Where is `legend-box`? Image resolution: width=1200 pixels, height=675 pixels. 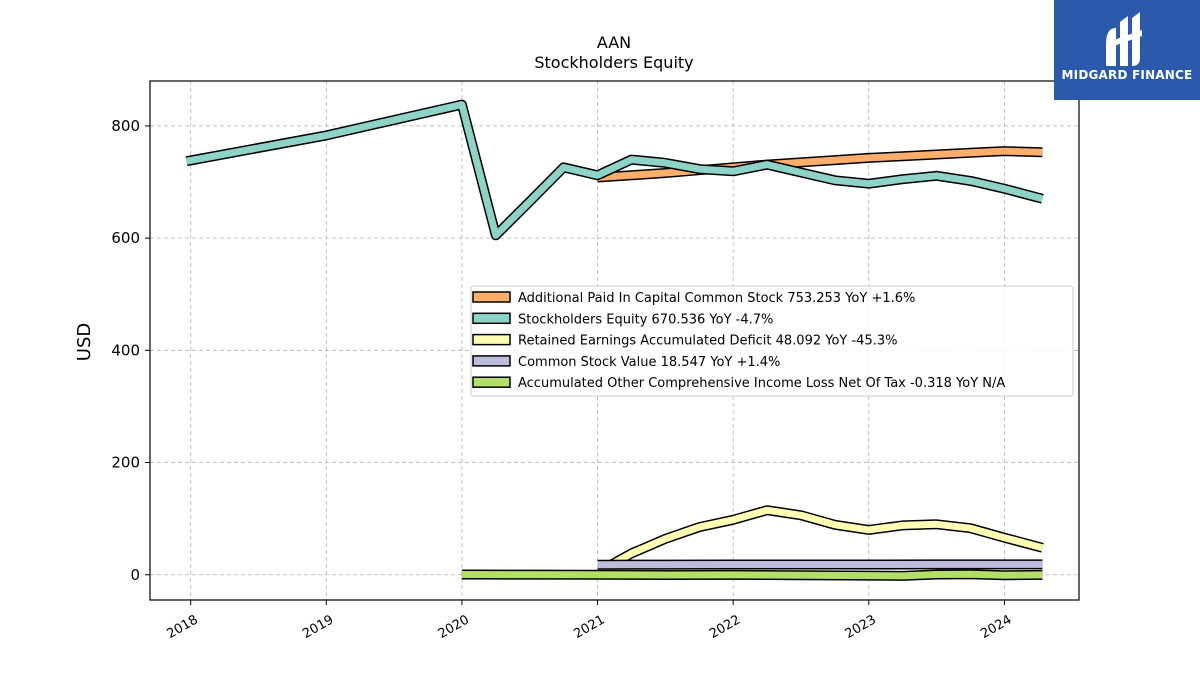
legend-box is located at coordinates (772, 341).